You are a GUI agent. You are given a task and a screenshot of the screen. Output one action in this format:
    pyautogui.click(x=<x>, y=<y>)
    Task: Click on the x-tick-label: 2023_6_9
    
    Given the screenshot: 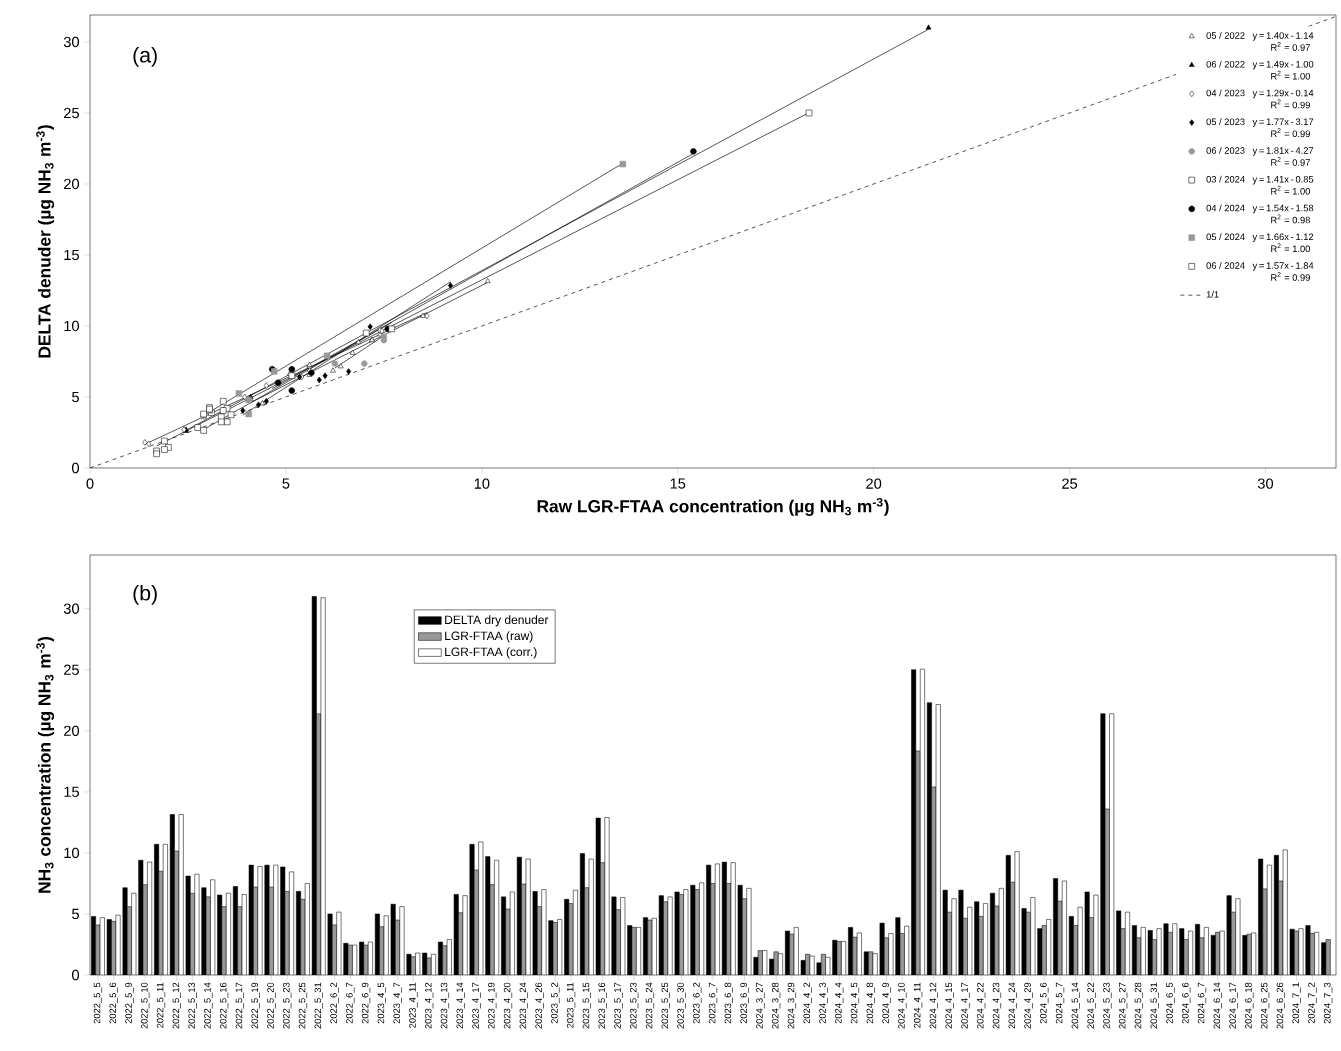 What is the action you would take?
    pyautogui.click(x=744, y=1003)
    